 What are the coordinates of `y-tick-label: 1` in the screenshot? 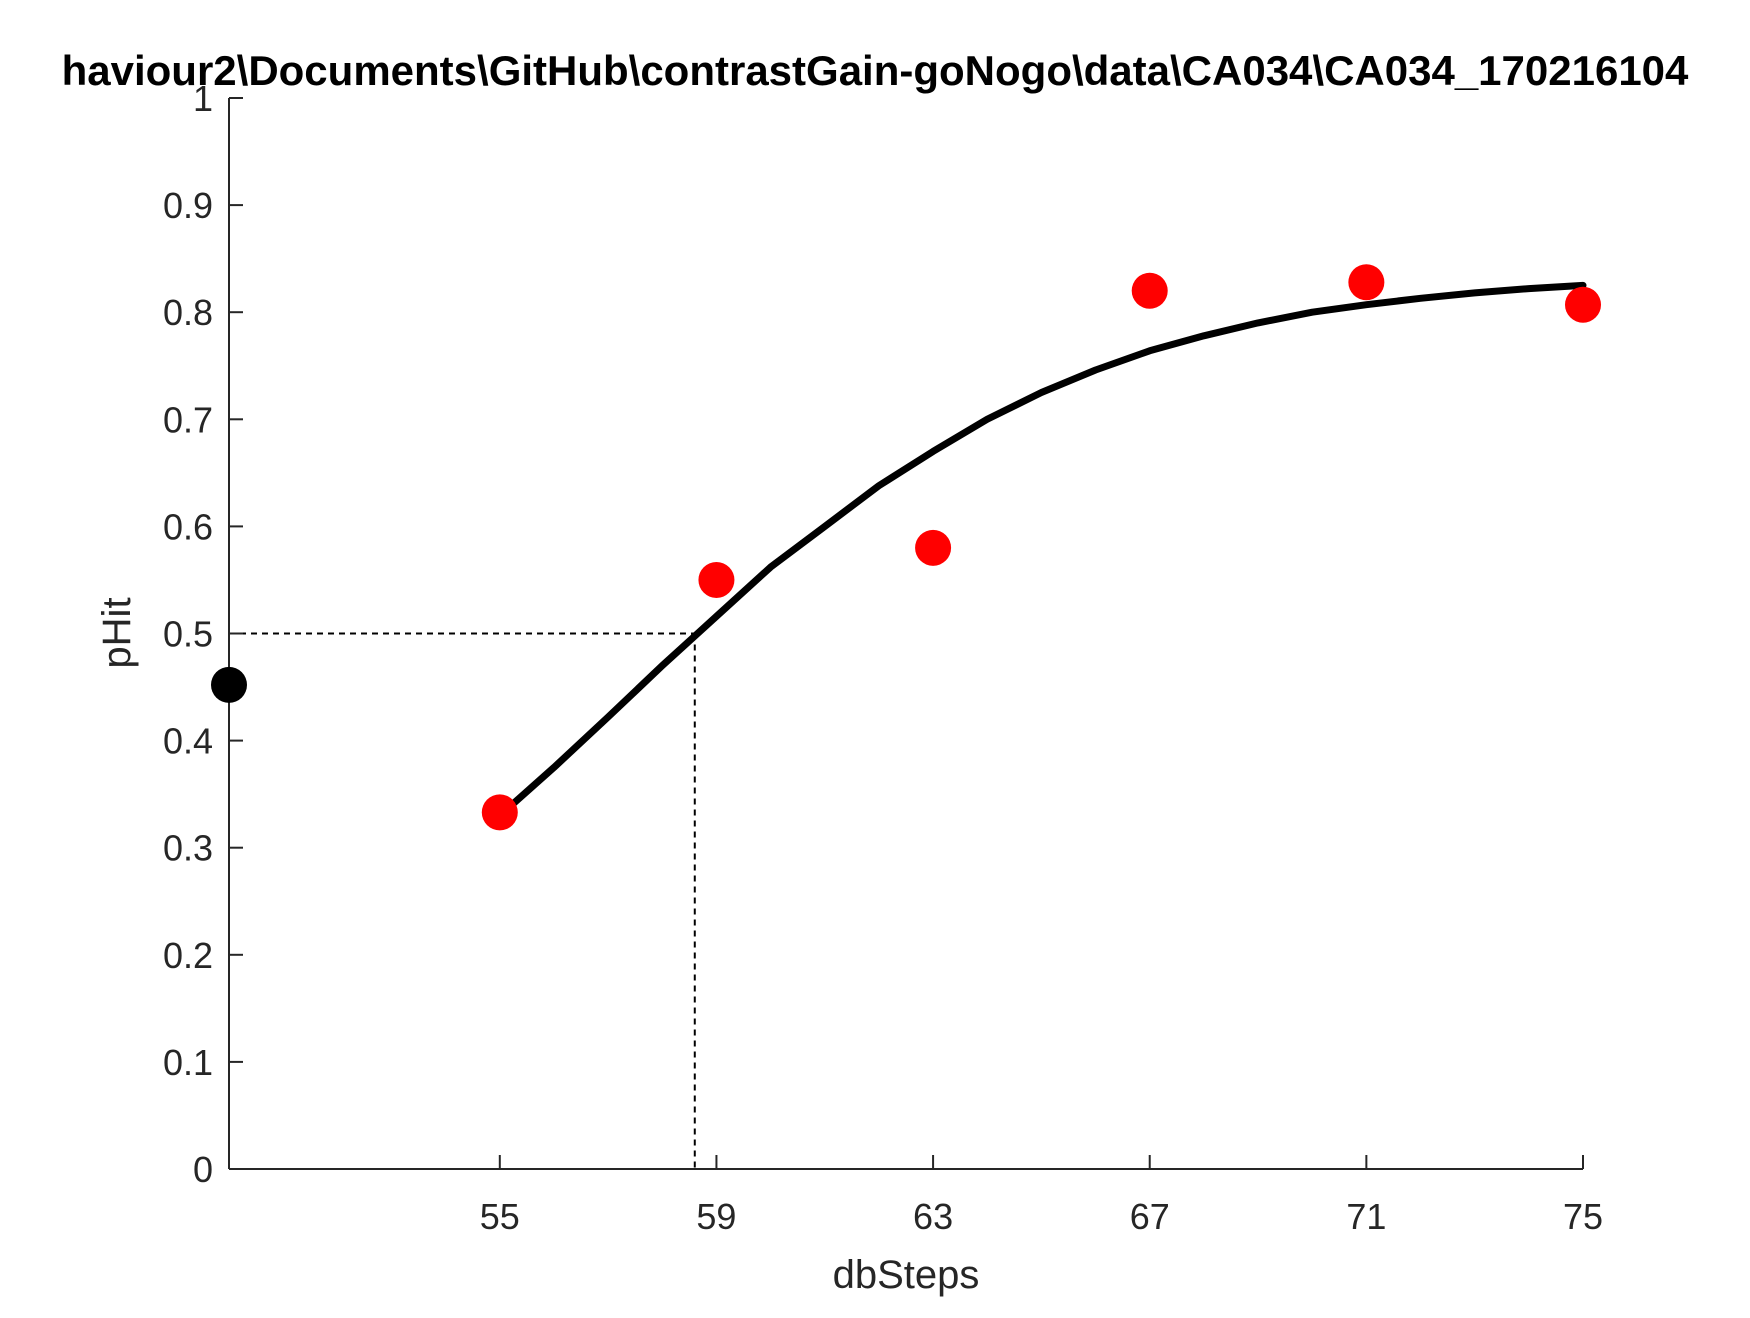 It's located at (203, 98).